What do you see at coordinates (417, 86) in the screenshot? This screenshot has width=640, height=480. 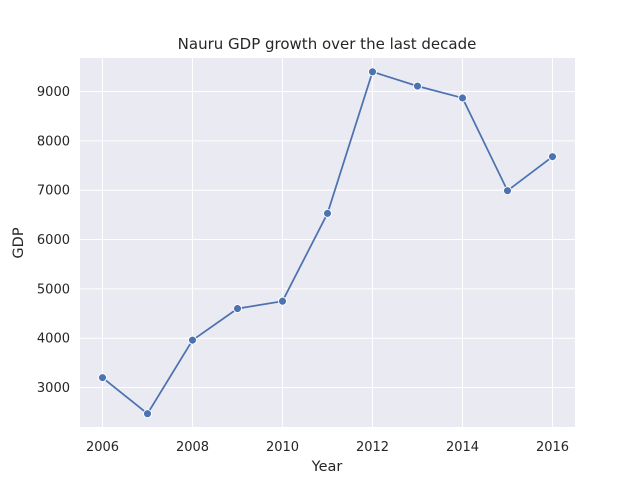 I see `data-point-2013` at bounding box center [417, 86].